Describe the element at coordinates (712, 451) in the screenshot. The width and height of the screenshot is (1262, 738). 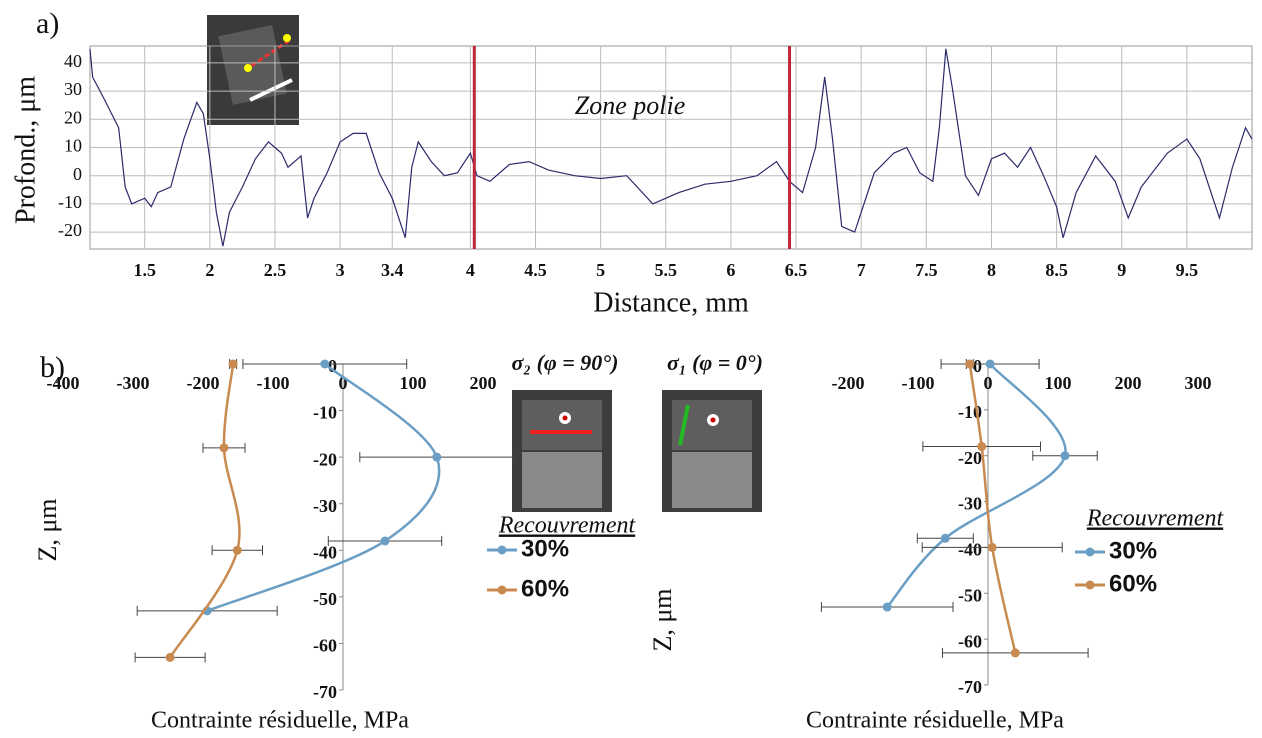
I see `photo-sigma1` at that location.